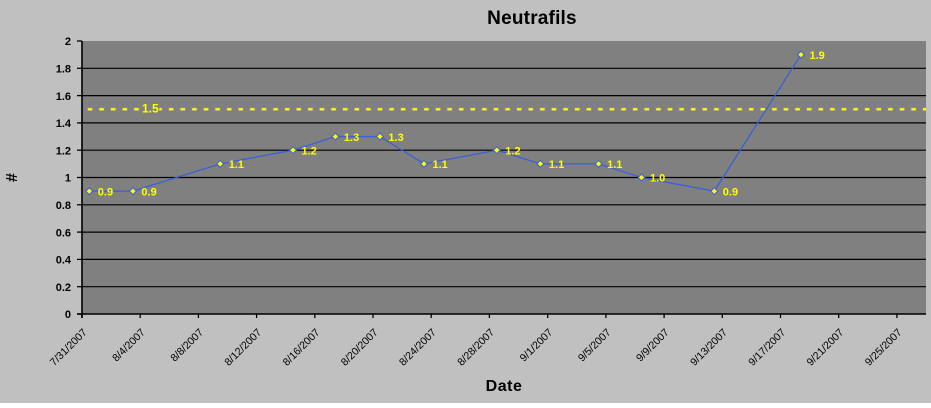 Image resolution: width=931 pixels, height=408 pixels. Describe the element at coordinates (63, 206) in the screenshot. I see `svg-text: 0.8` at that location.